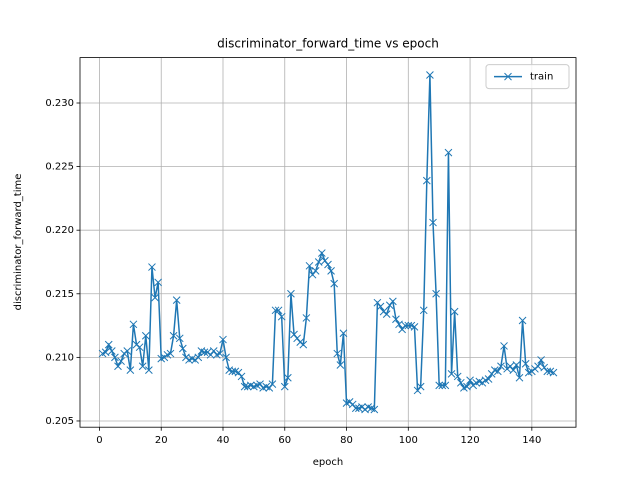 The image size is (640, 484). What do you see at coordinates (223, 440) in the screenshot?
I see `x-tick-label: 40` at bounding box center [223, 440].